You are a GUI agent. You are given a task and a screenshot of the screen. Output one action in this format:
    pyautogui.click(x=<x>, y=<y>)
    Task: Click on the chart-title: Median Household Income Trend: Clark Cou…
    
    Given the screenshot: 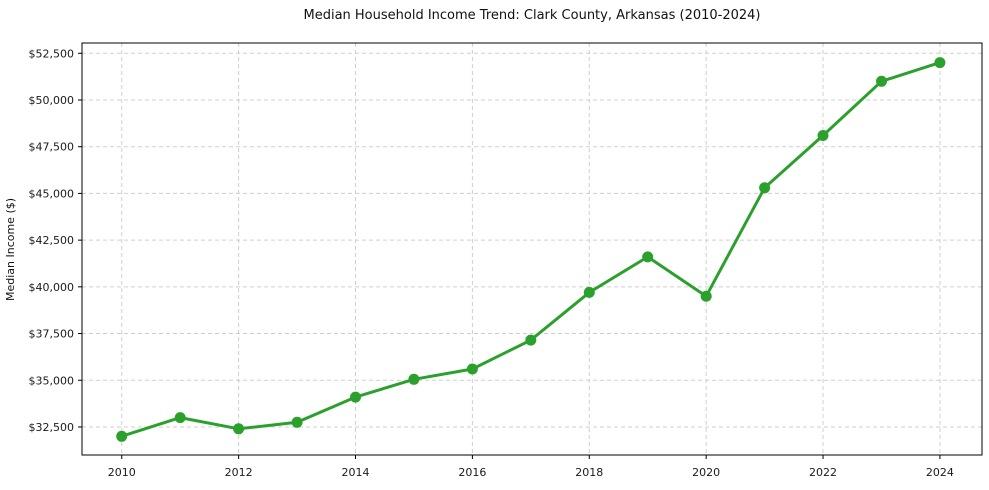 What is the action you would take?
    pyautogui.click(x=532, y=15)
    